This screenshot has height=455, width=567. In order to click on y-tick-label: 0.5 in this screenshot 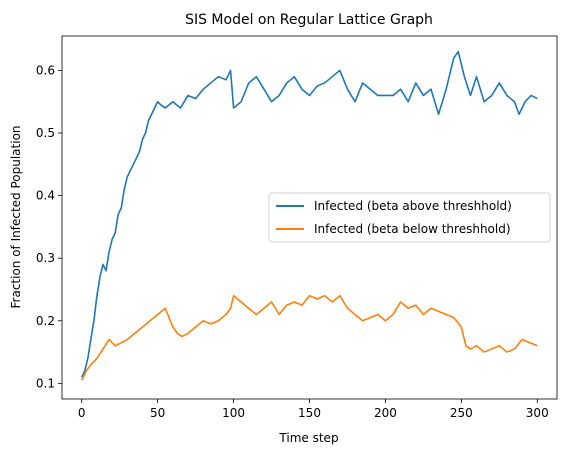, I will do `click(45, 133)`.